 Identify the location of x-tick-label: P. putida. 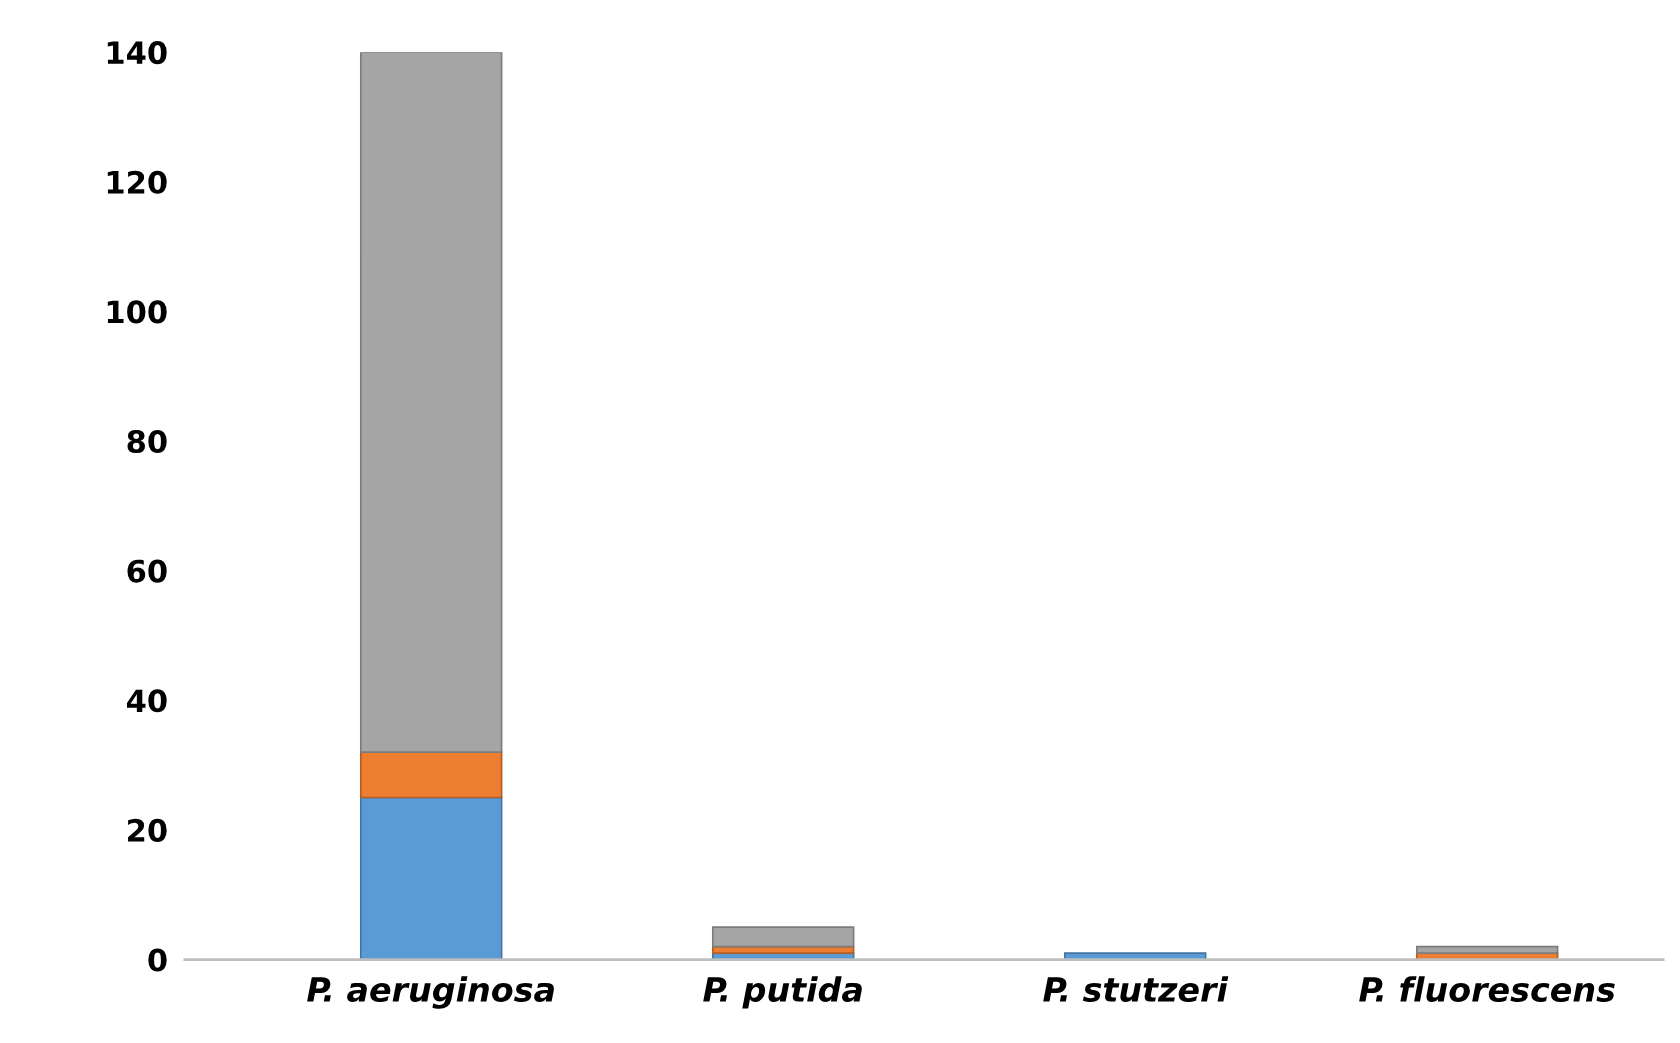
(782, 992).